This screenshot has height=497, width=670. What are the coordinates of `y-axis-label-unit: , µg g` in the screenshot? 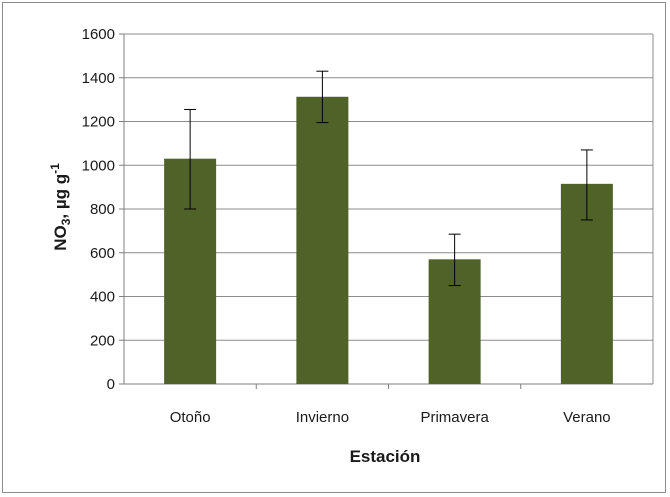 It's located at (60, 196).